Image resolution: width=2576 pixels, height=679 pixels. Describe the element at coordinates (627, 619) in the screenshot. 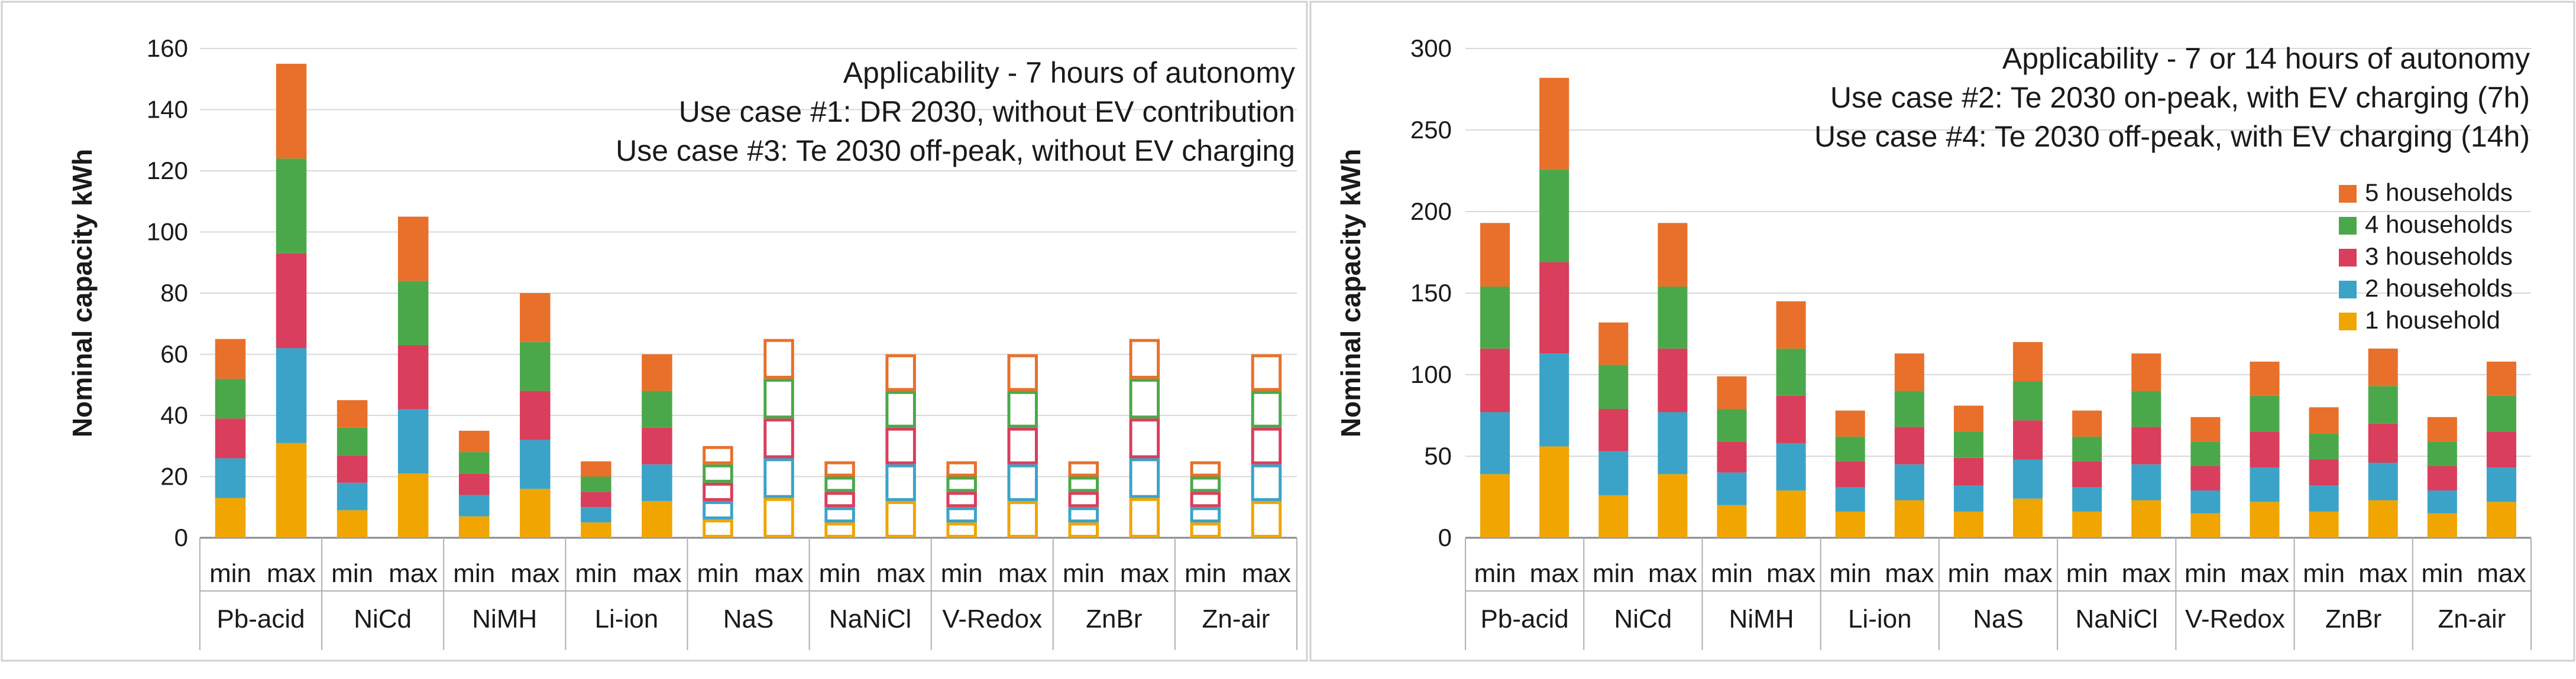

I see `x-group-label: Li-ion` at that location.